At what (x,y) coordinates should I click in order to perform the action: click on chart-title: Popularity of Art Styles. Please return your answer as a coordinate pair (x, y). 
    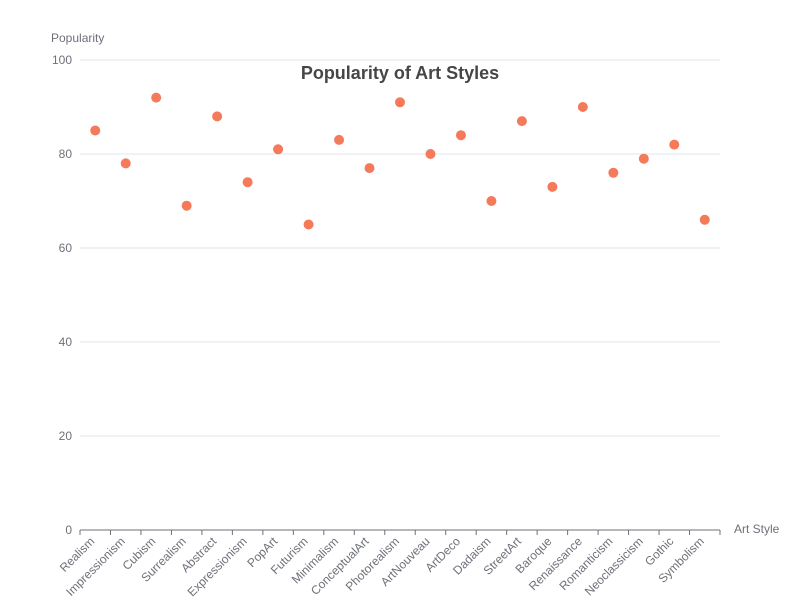
    Looking at the image, I should click on (400, 73).